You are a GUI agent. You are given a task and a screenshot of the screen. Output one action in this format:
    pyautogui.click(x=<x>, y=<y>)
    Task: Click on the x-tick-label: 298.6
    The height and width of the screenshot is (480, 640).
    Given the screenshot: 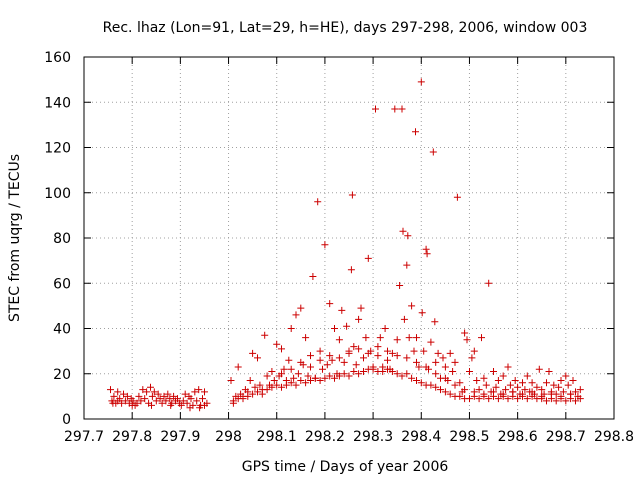 What is the action you would take?
    pyautogui.click(x=518, y=437)
    